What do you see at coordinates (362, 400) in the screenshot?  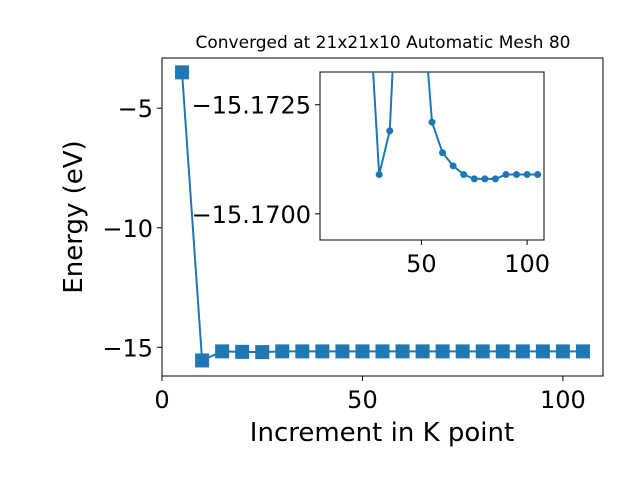 I see `x-tick-label: 50` at bounding box center [362, 400].